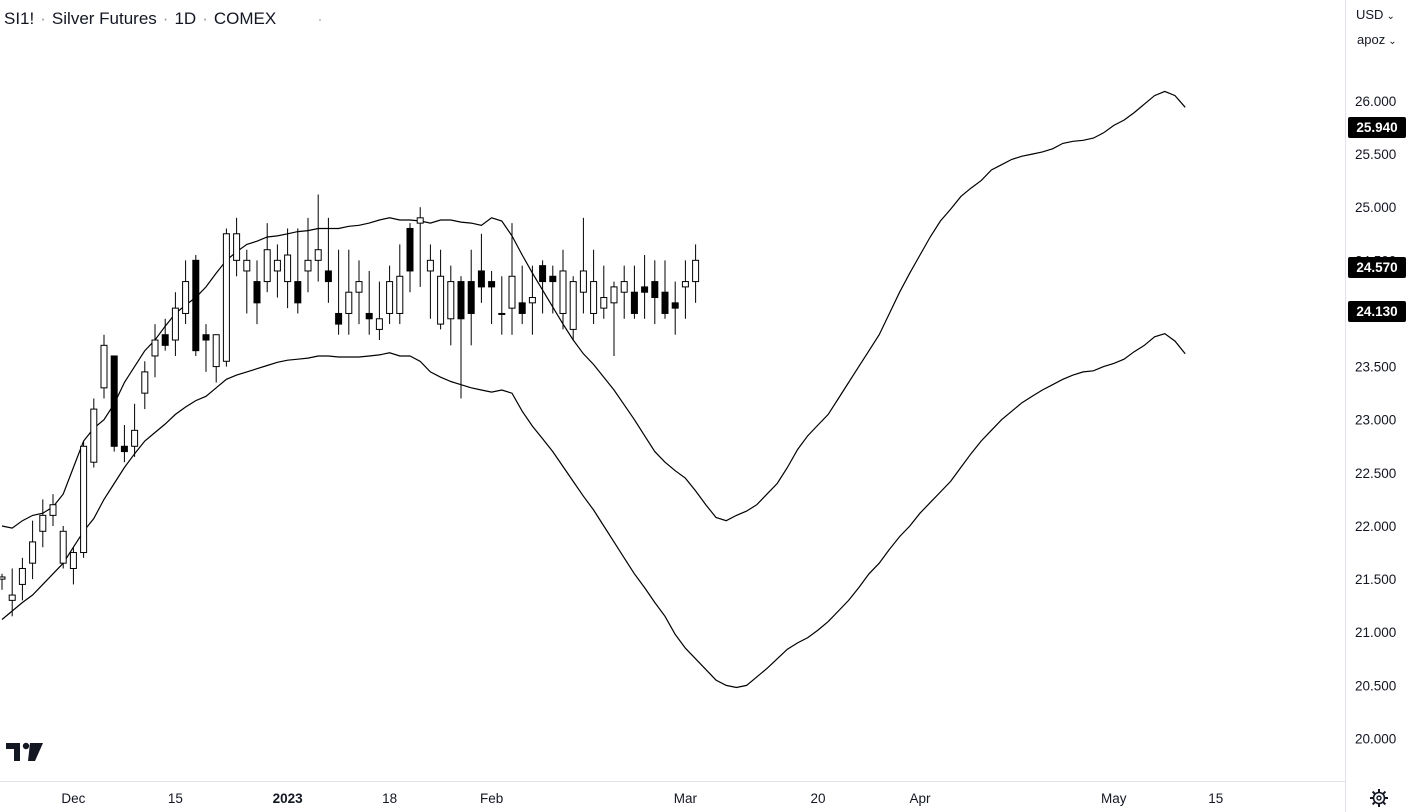 This screenshot has height=812, width=1411. Describe the element at coordinates (1375, 526) in the screenshot. I see `price-tick-label: 22.000` at that location.